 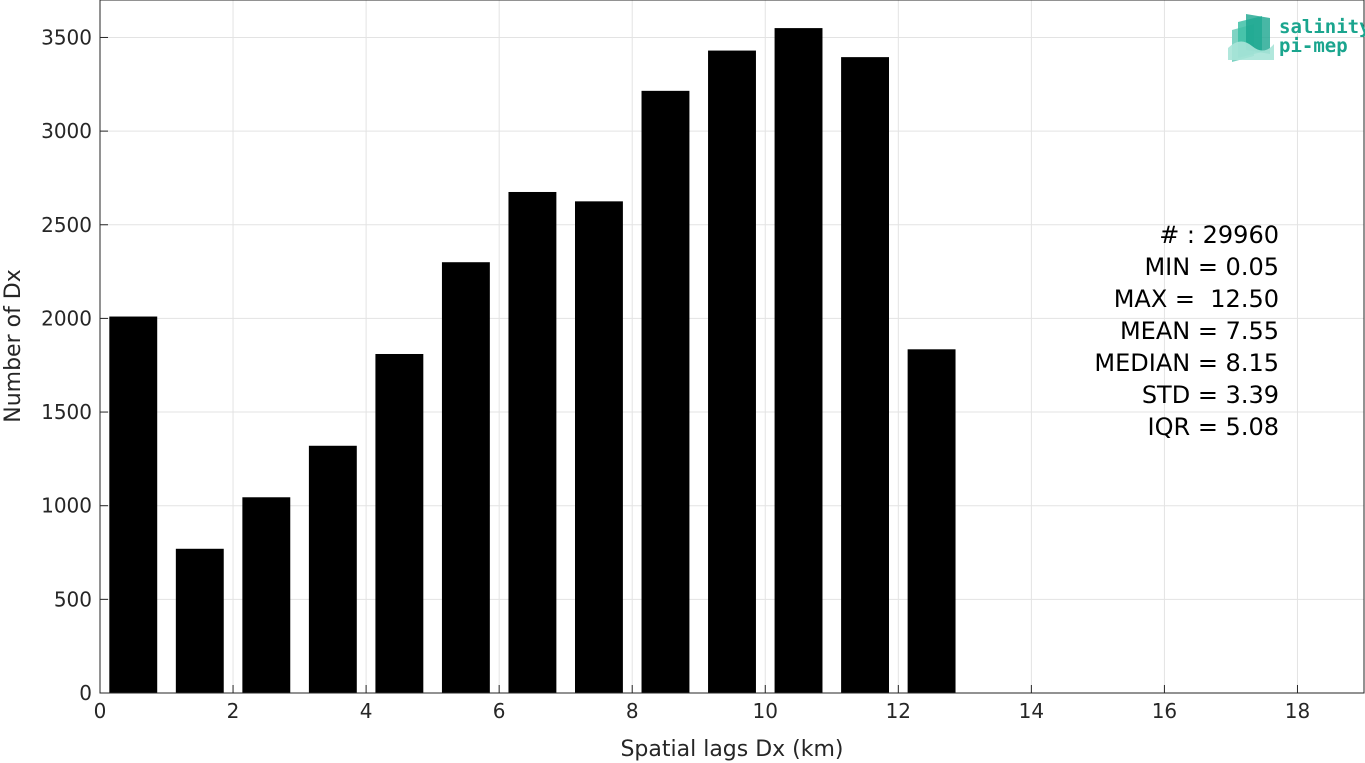 I want to click on logo-line-1: salinity, so click(x=1322, y=27).